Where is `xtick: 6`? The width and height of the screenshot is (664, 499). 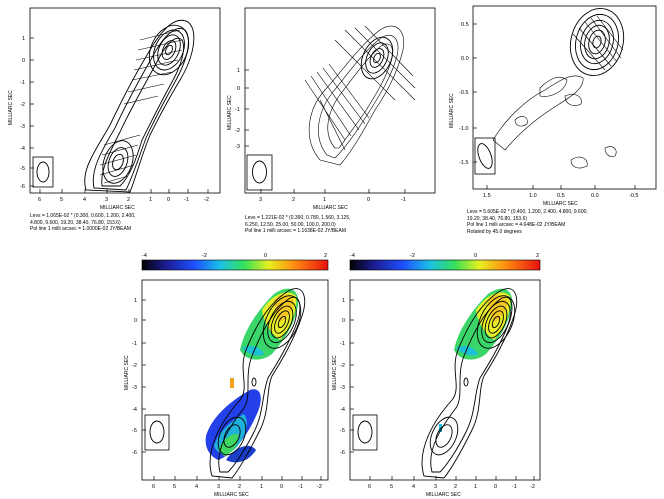 xtick: 6 is located at coordinates (153, 487).